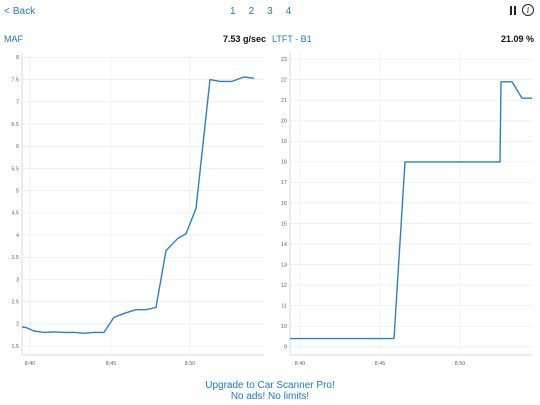  What do you see at coordinates (284, 327) in the screenshot?
I see `y-tick-label: 10` at bounding box center [284, 327].